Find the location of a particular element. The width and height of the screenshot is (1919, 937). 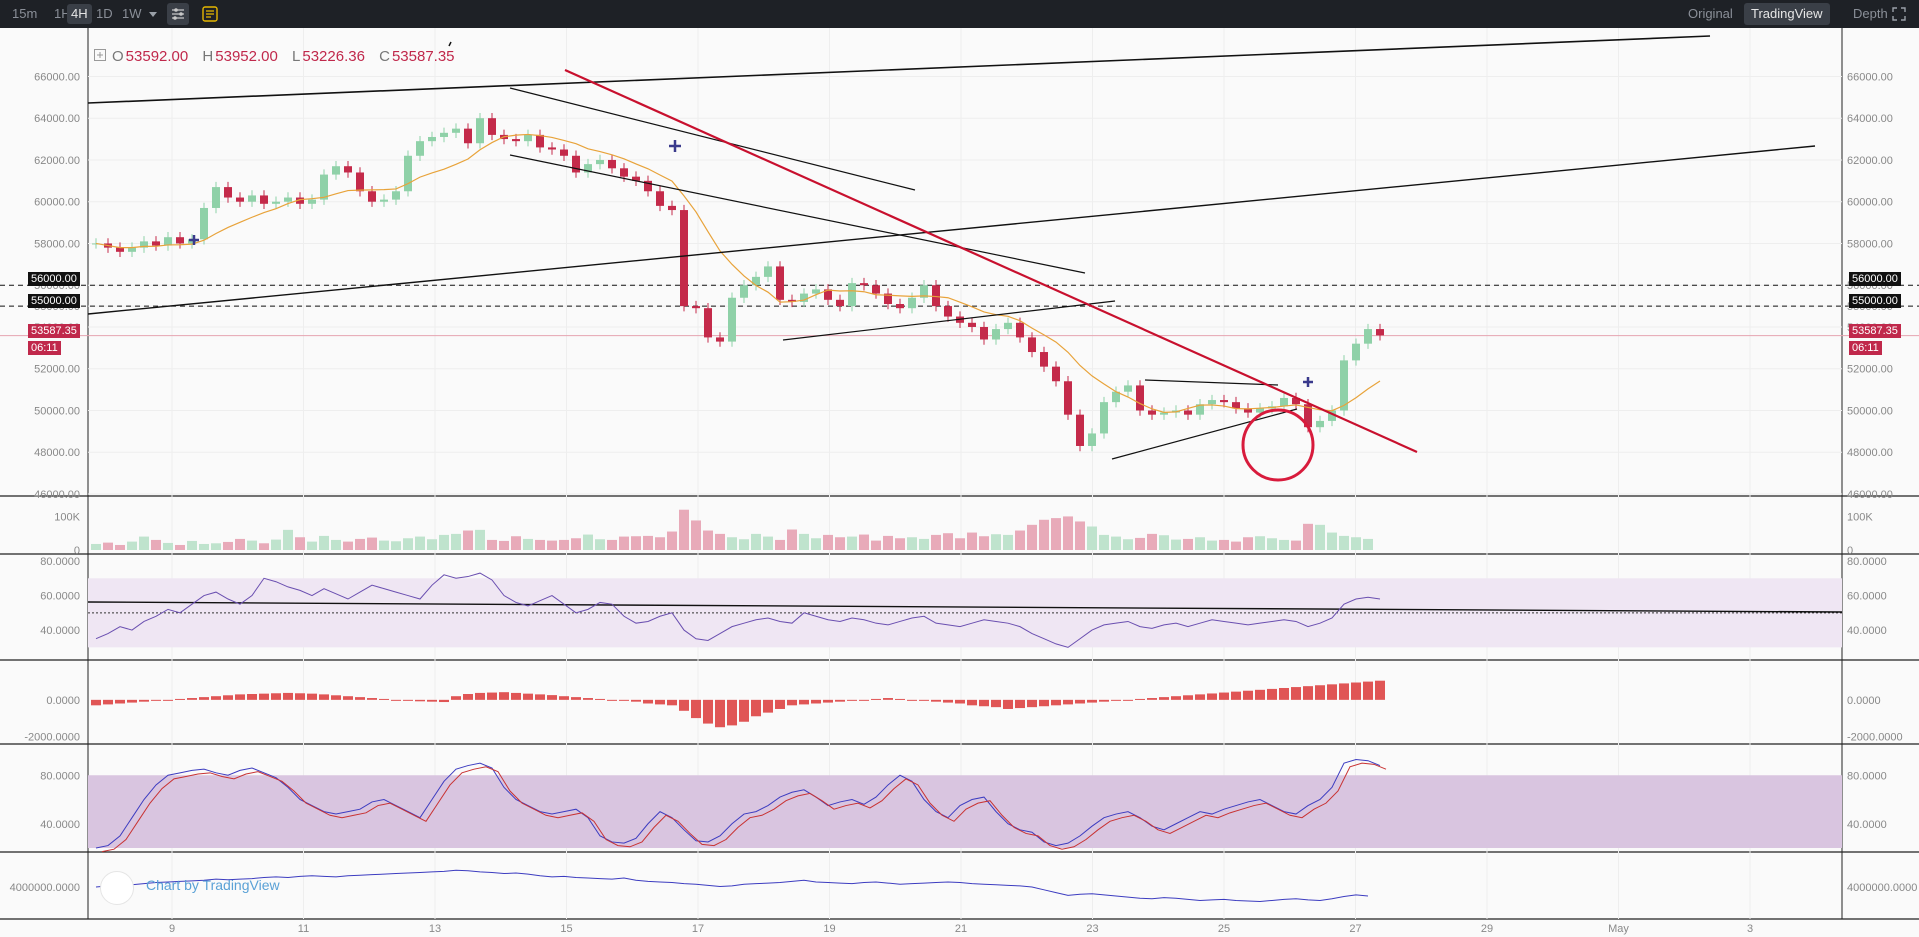

close-label: C is located at coordinates (384, 56).